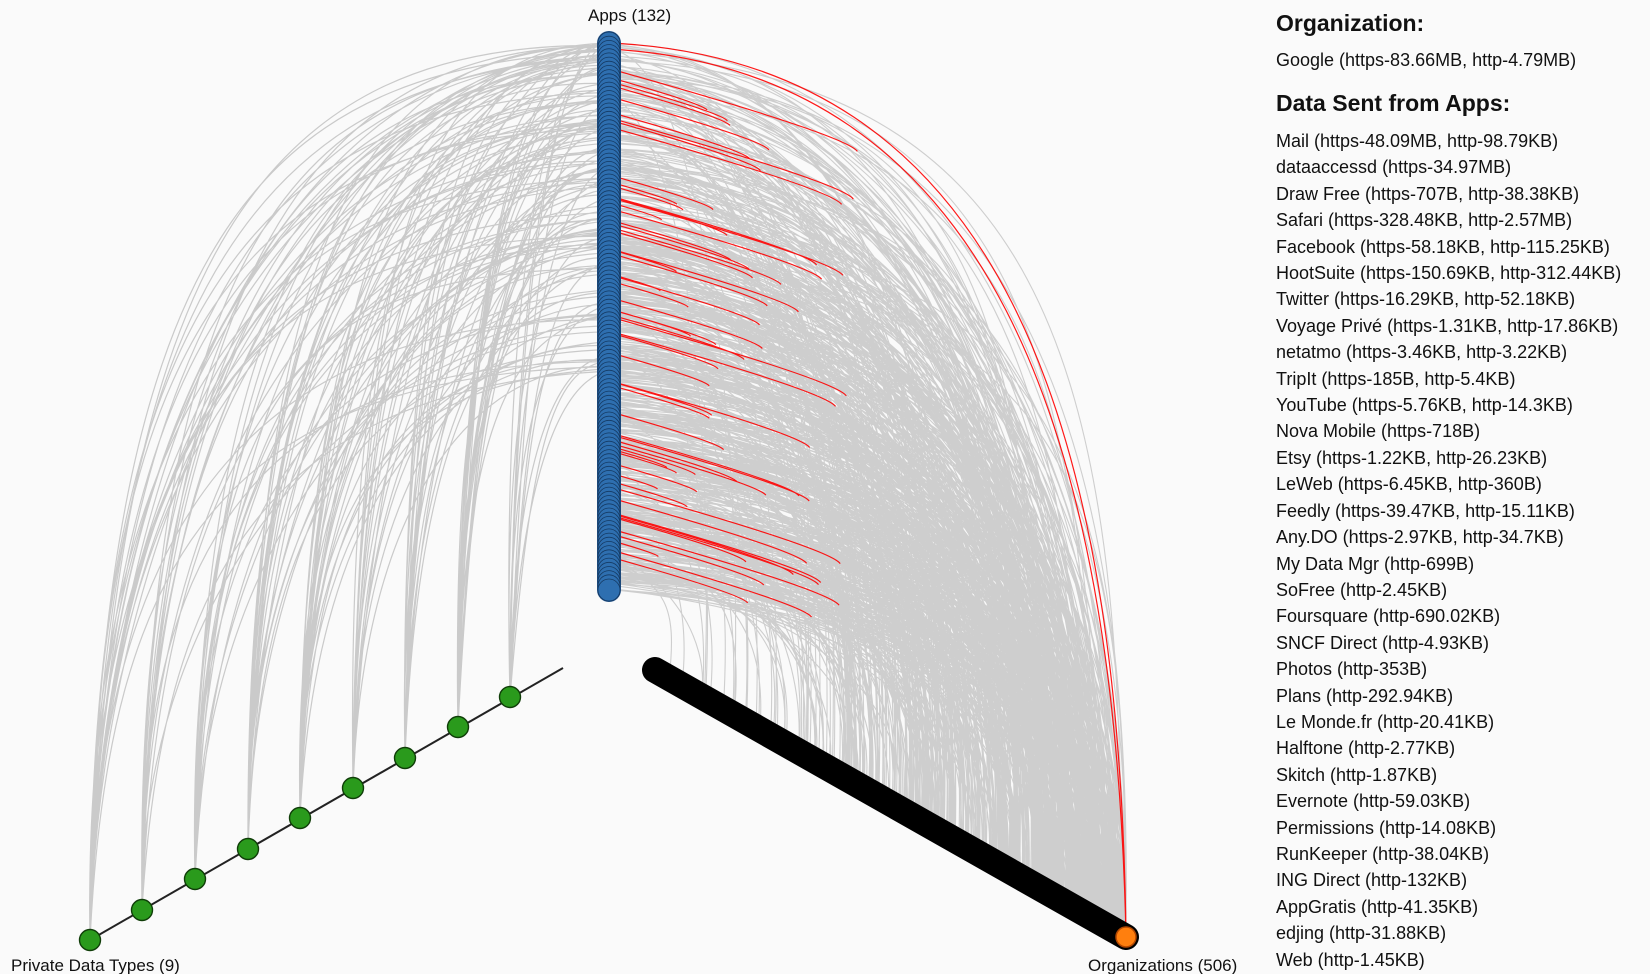 This screenshot has height=974, width=1650. What do you see at coordinates (609, 316) in the screenshot?
I see `app-nodes` at bounding box center [609, 316].